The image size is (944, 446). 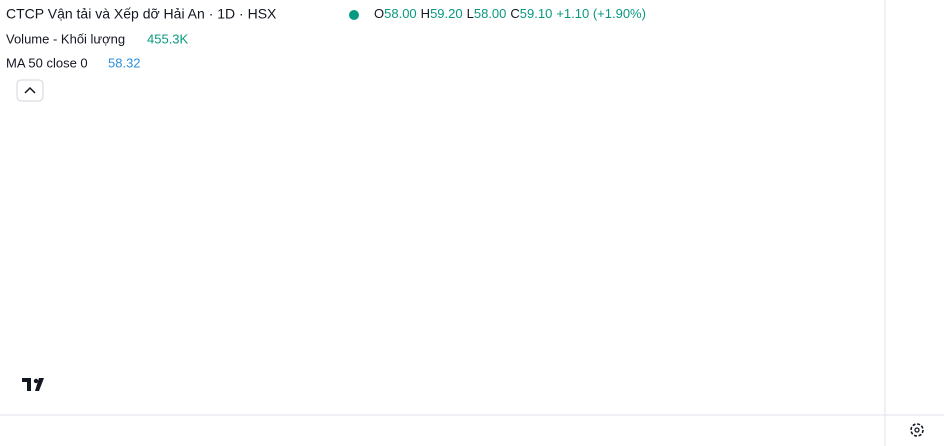 What do you see at coordinates (65, 38) in the screenshot?
I see `volume-title: Volume - Khối lượng` at bounding box center [65, 38].